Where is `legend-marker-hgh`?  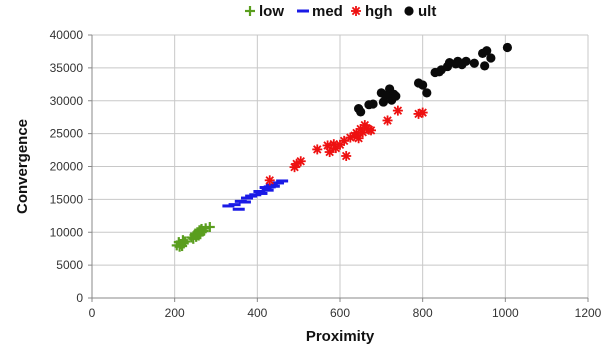 legend-marker-hgh is located at coordinates (356, 11).